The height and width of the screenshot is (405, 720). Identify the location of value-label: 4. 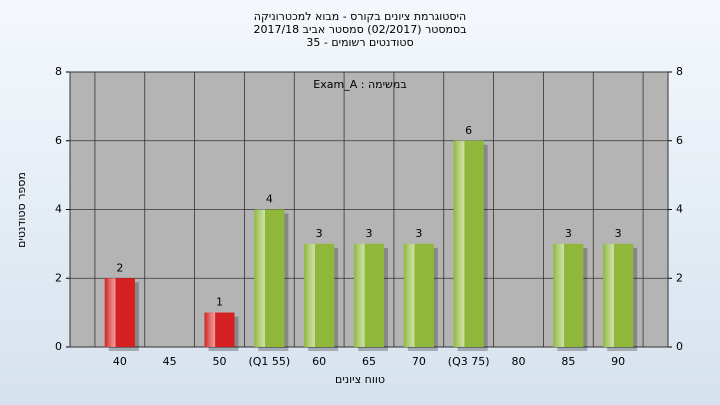
(269, 199).